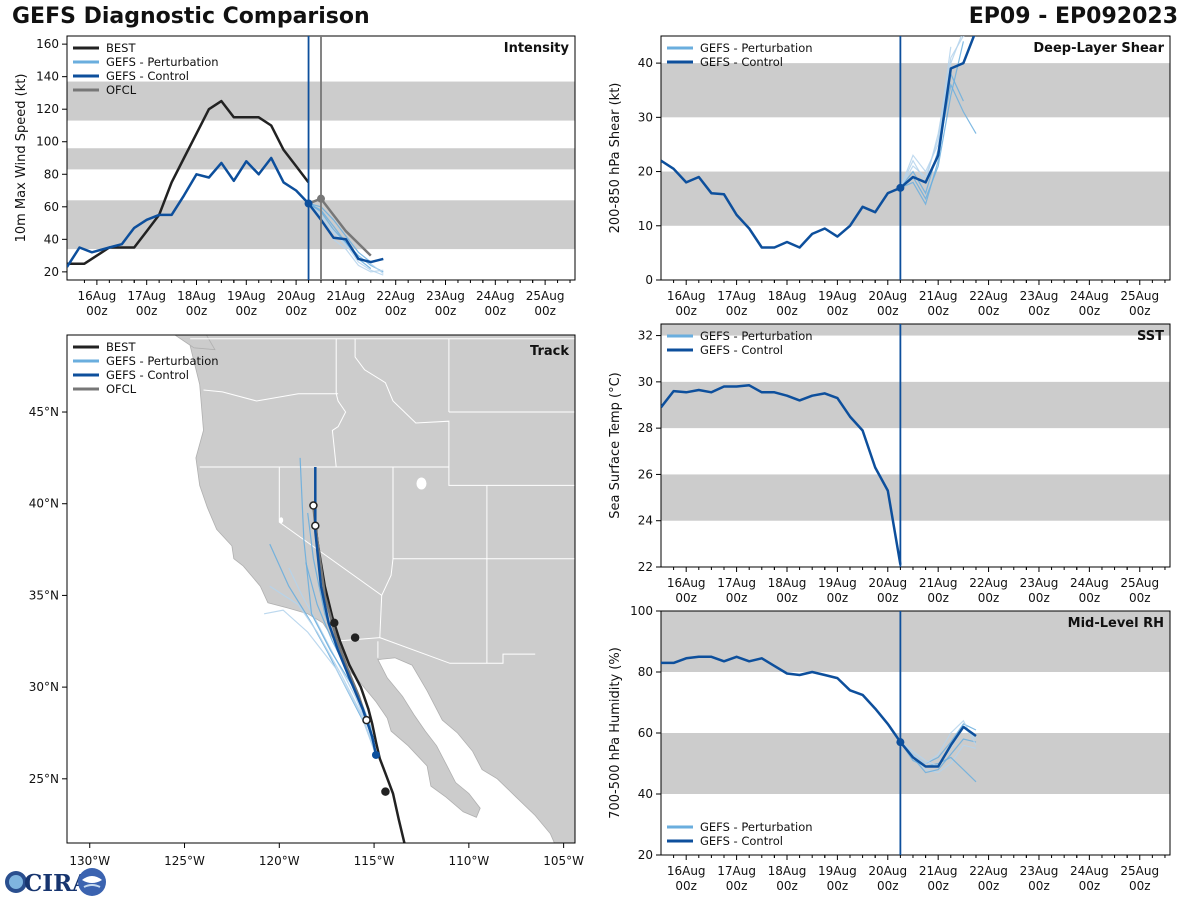  Describe the element at coordinates (44, 595) in the screenshot. I see `y-tick-label: 35°N` at that location.